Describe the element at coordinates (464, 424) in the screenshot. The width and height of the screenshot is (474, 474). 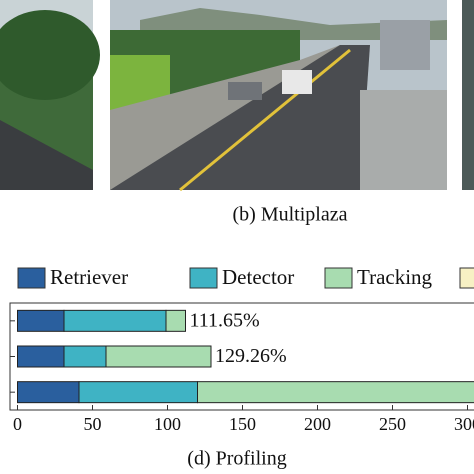
I see `x-tick-label: 300` at that location.